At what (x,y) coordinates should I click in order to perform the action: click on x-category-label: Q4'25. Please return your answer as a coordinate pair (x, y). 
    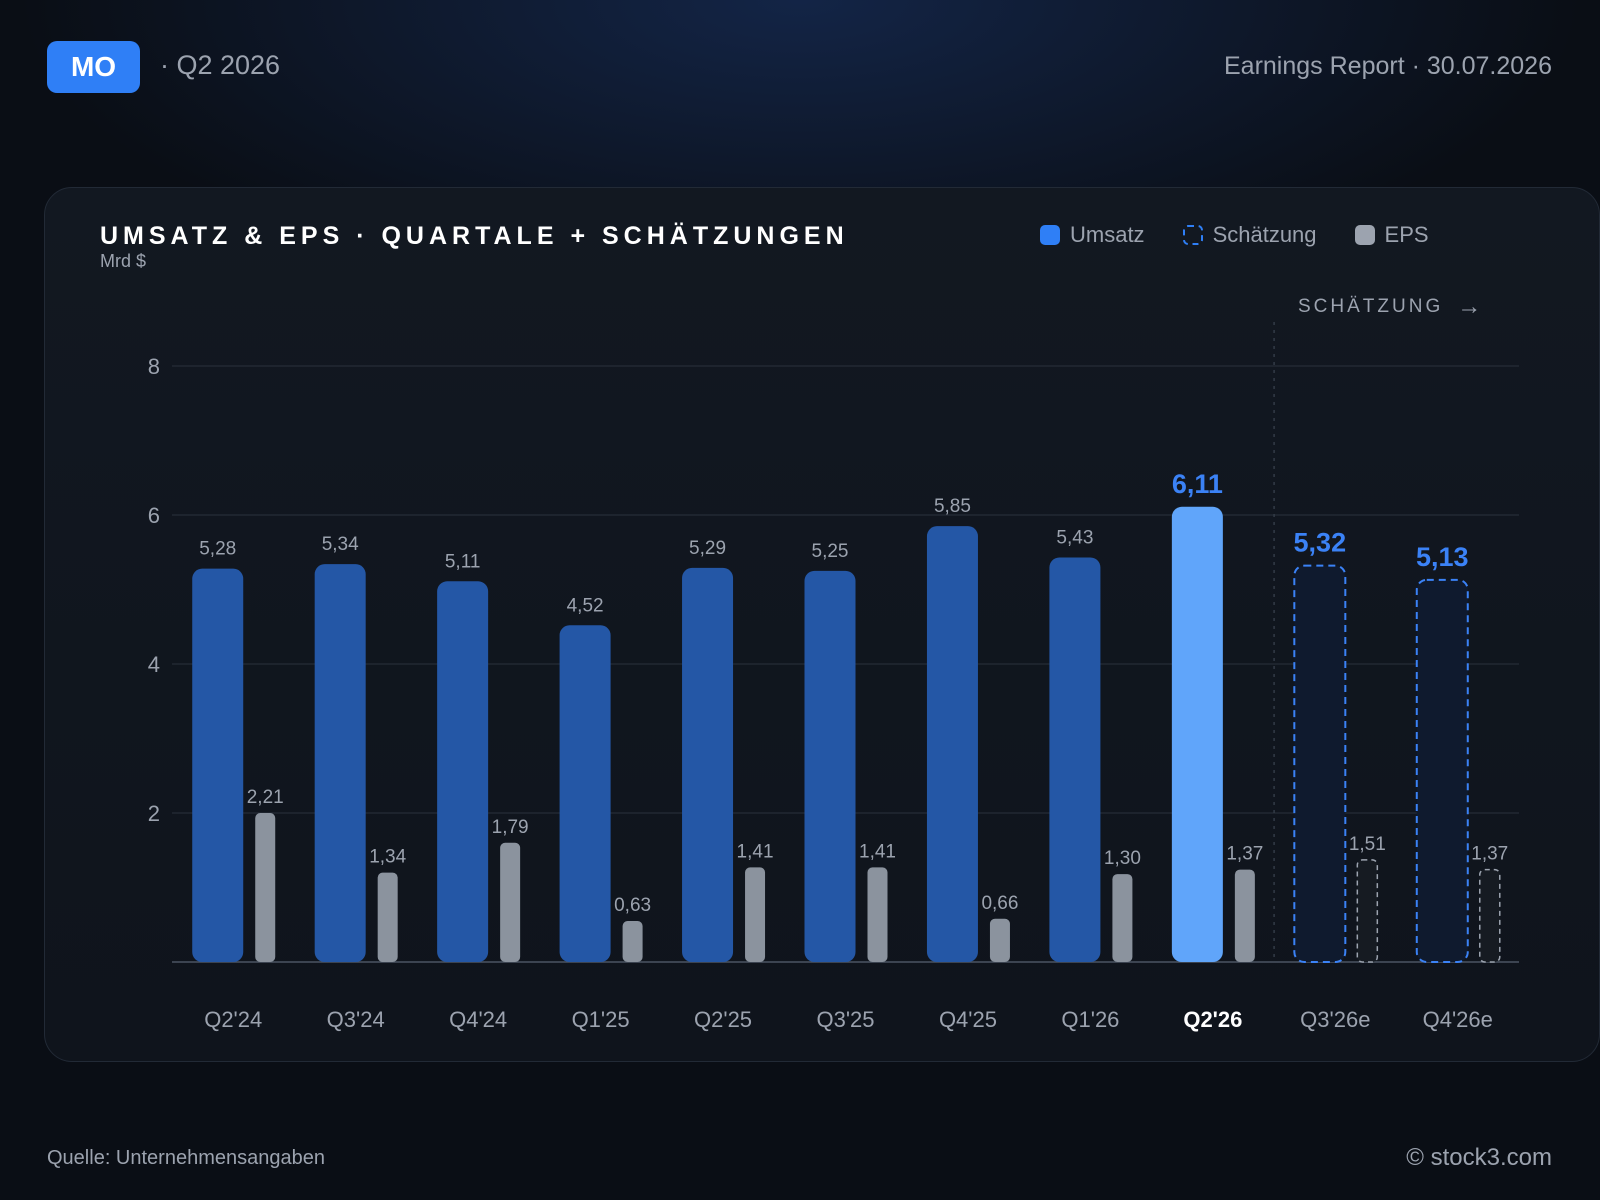
    Looking at the image, I should click on (968, 1019).